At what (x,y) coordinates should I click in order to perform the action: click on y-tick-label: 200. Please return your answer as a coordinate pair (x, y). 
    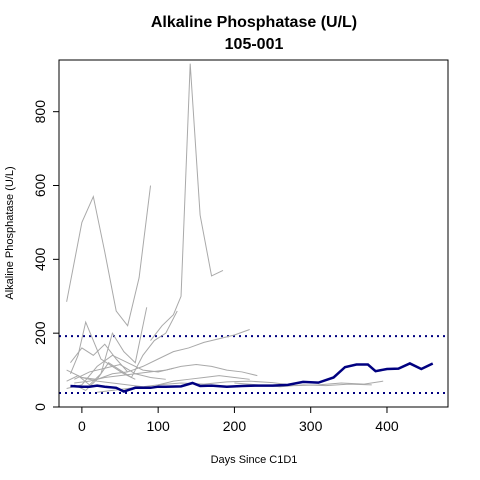
    Looking at the image, I should click on (40, 333).